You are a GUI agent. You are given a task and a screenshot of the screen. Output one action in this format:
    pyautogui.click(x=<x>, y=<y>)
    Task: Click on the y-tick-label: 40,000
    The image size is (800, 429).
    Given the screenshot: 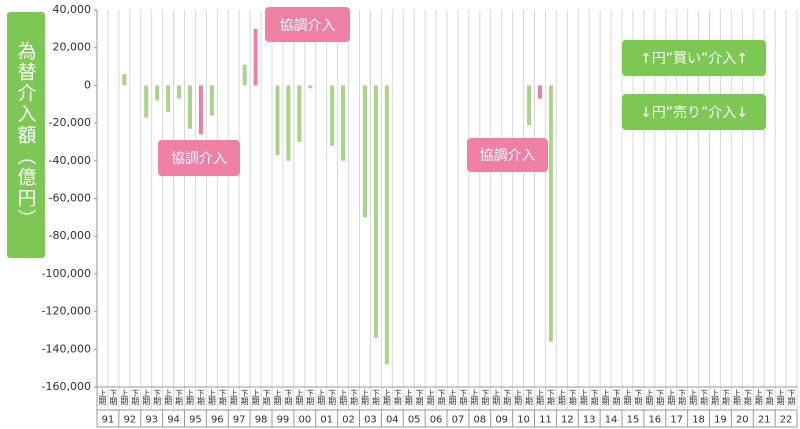 What is the action you would take?
    pyautogui.click(x=72, y=9)
    